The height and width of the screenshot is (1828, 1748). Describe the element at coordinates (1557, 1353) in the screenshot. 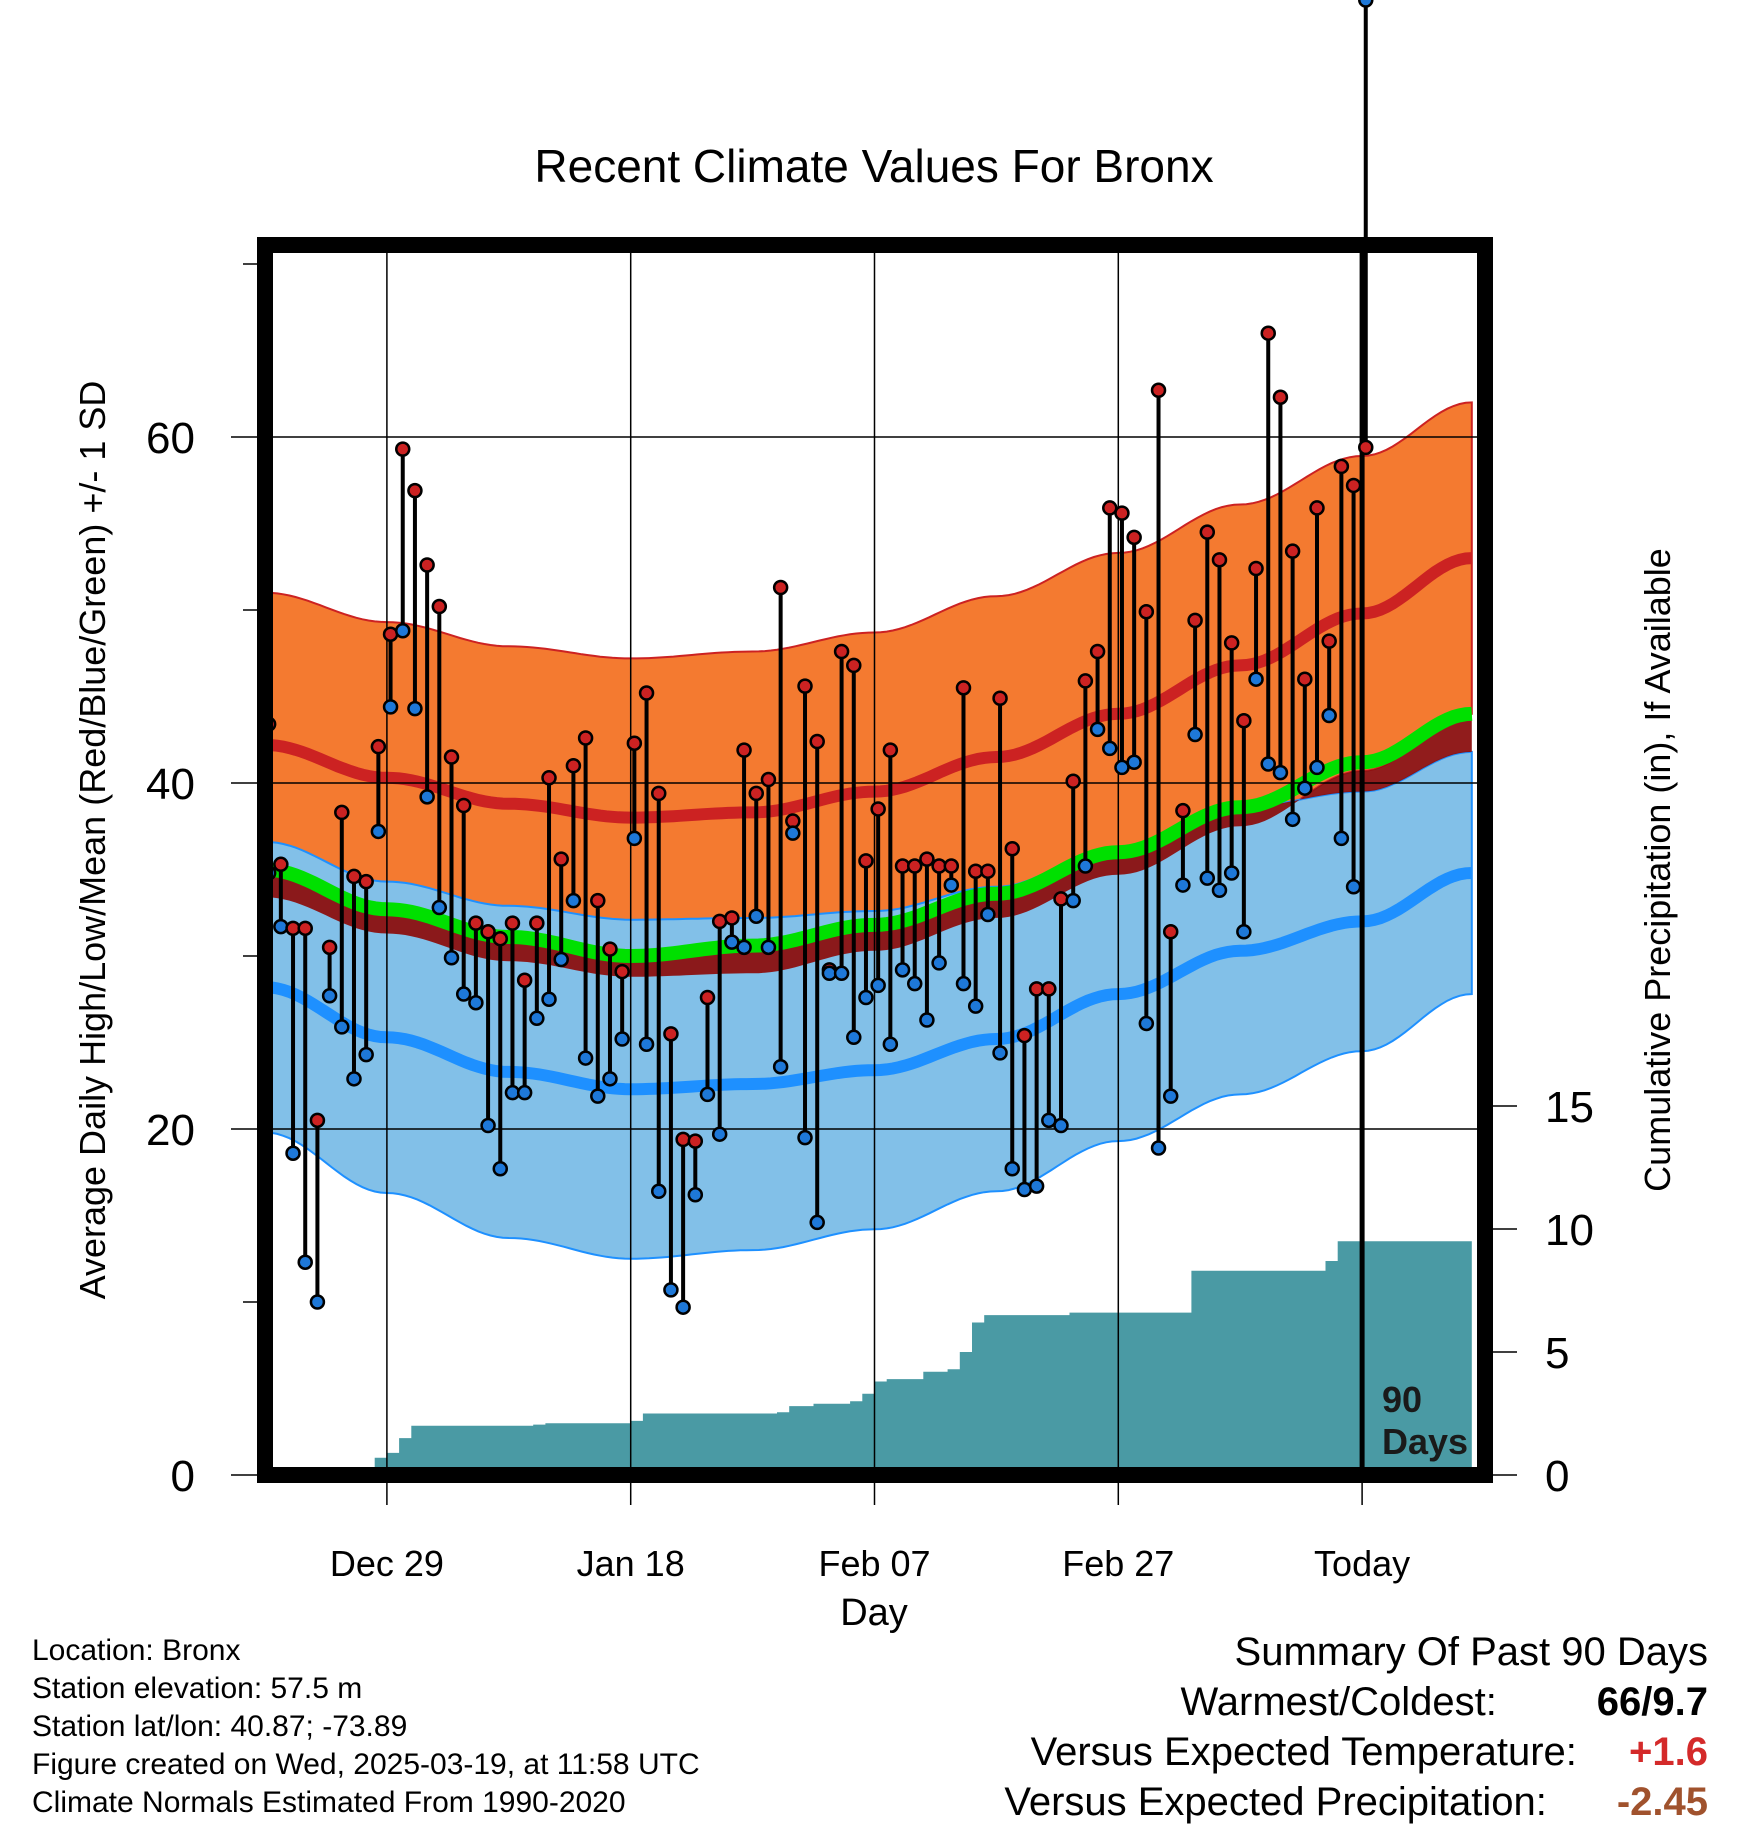

I see `y2-tick-label: 5` at that location.